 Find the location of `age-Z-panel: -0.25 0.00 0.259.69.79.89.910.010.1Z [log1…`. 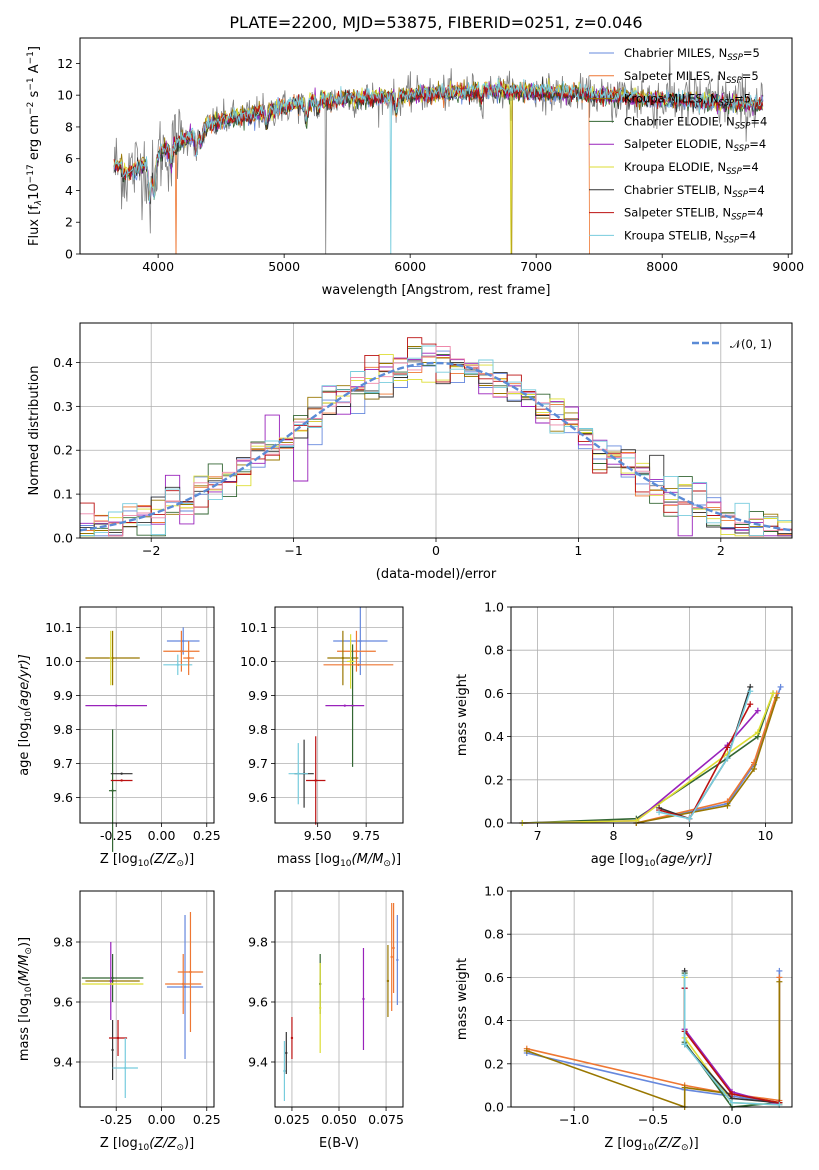

age-Z-panel: -0.25 0.00 0.259.69.79.89.910.010.1Z [log1… is located at coordinates (119, 737).